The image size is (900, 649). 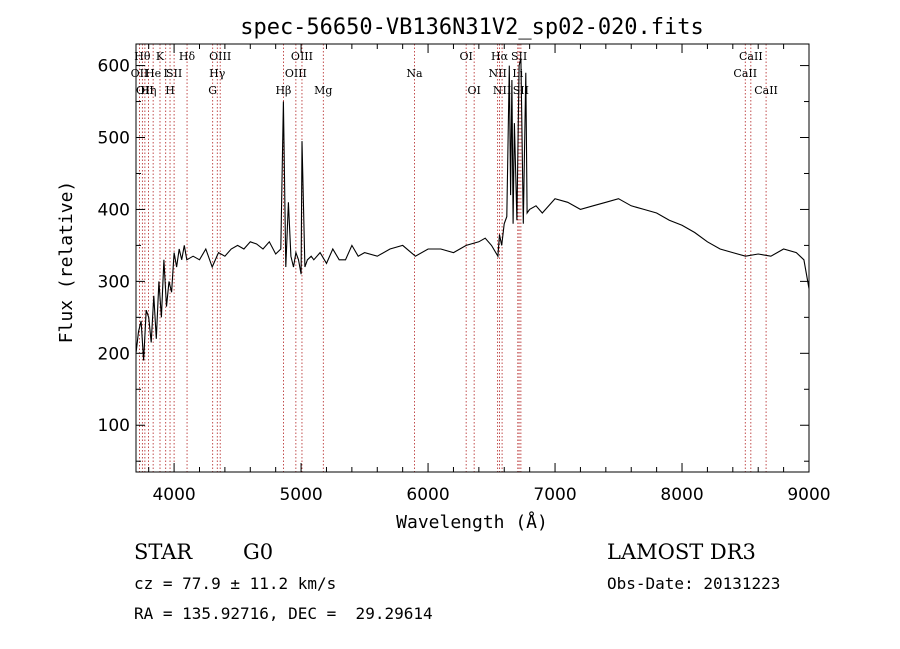 I want to click on observation-date: Obs-Date: 20131223, so click(x=694, y=583).